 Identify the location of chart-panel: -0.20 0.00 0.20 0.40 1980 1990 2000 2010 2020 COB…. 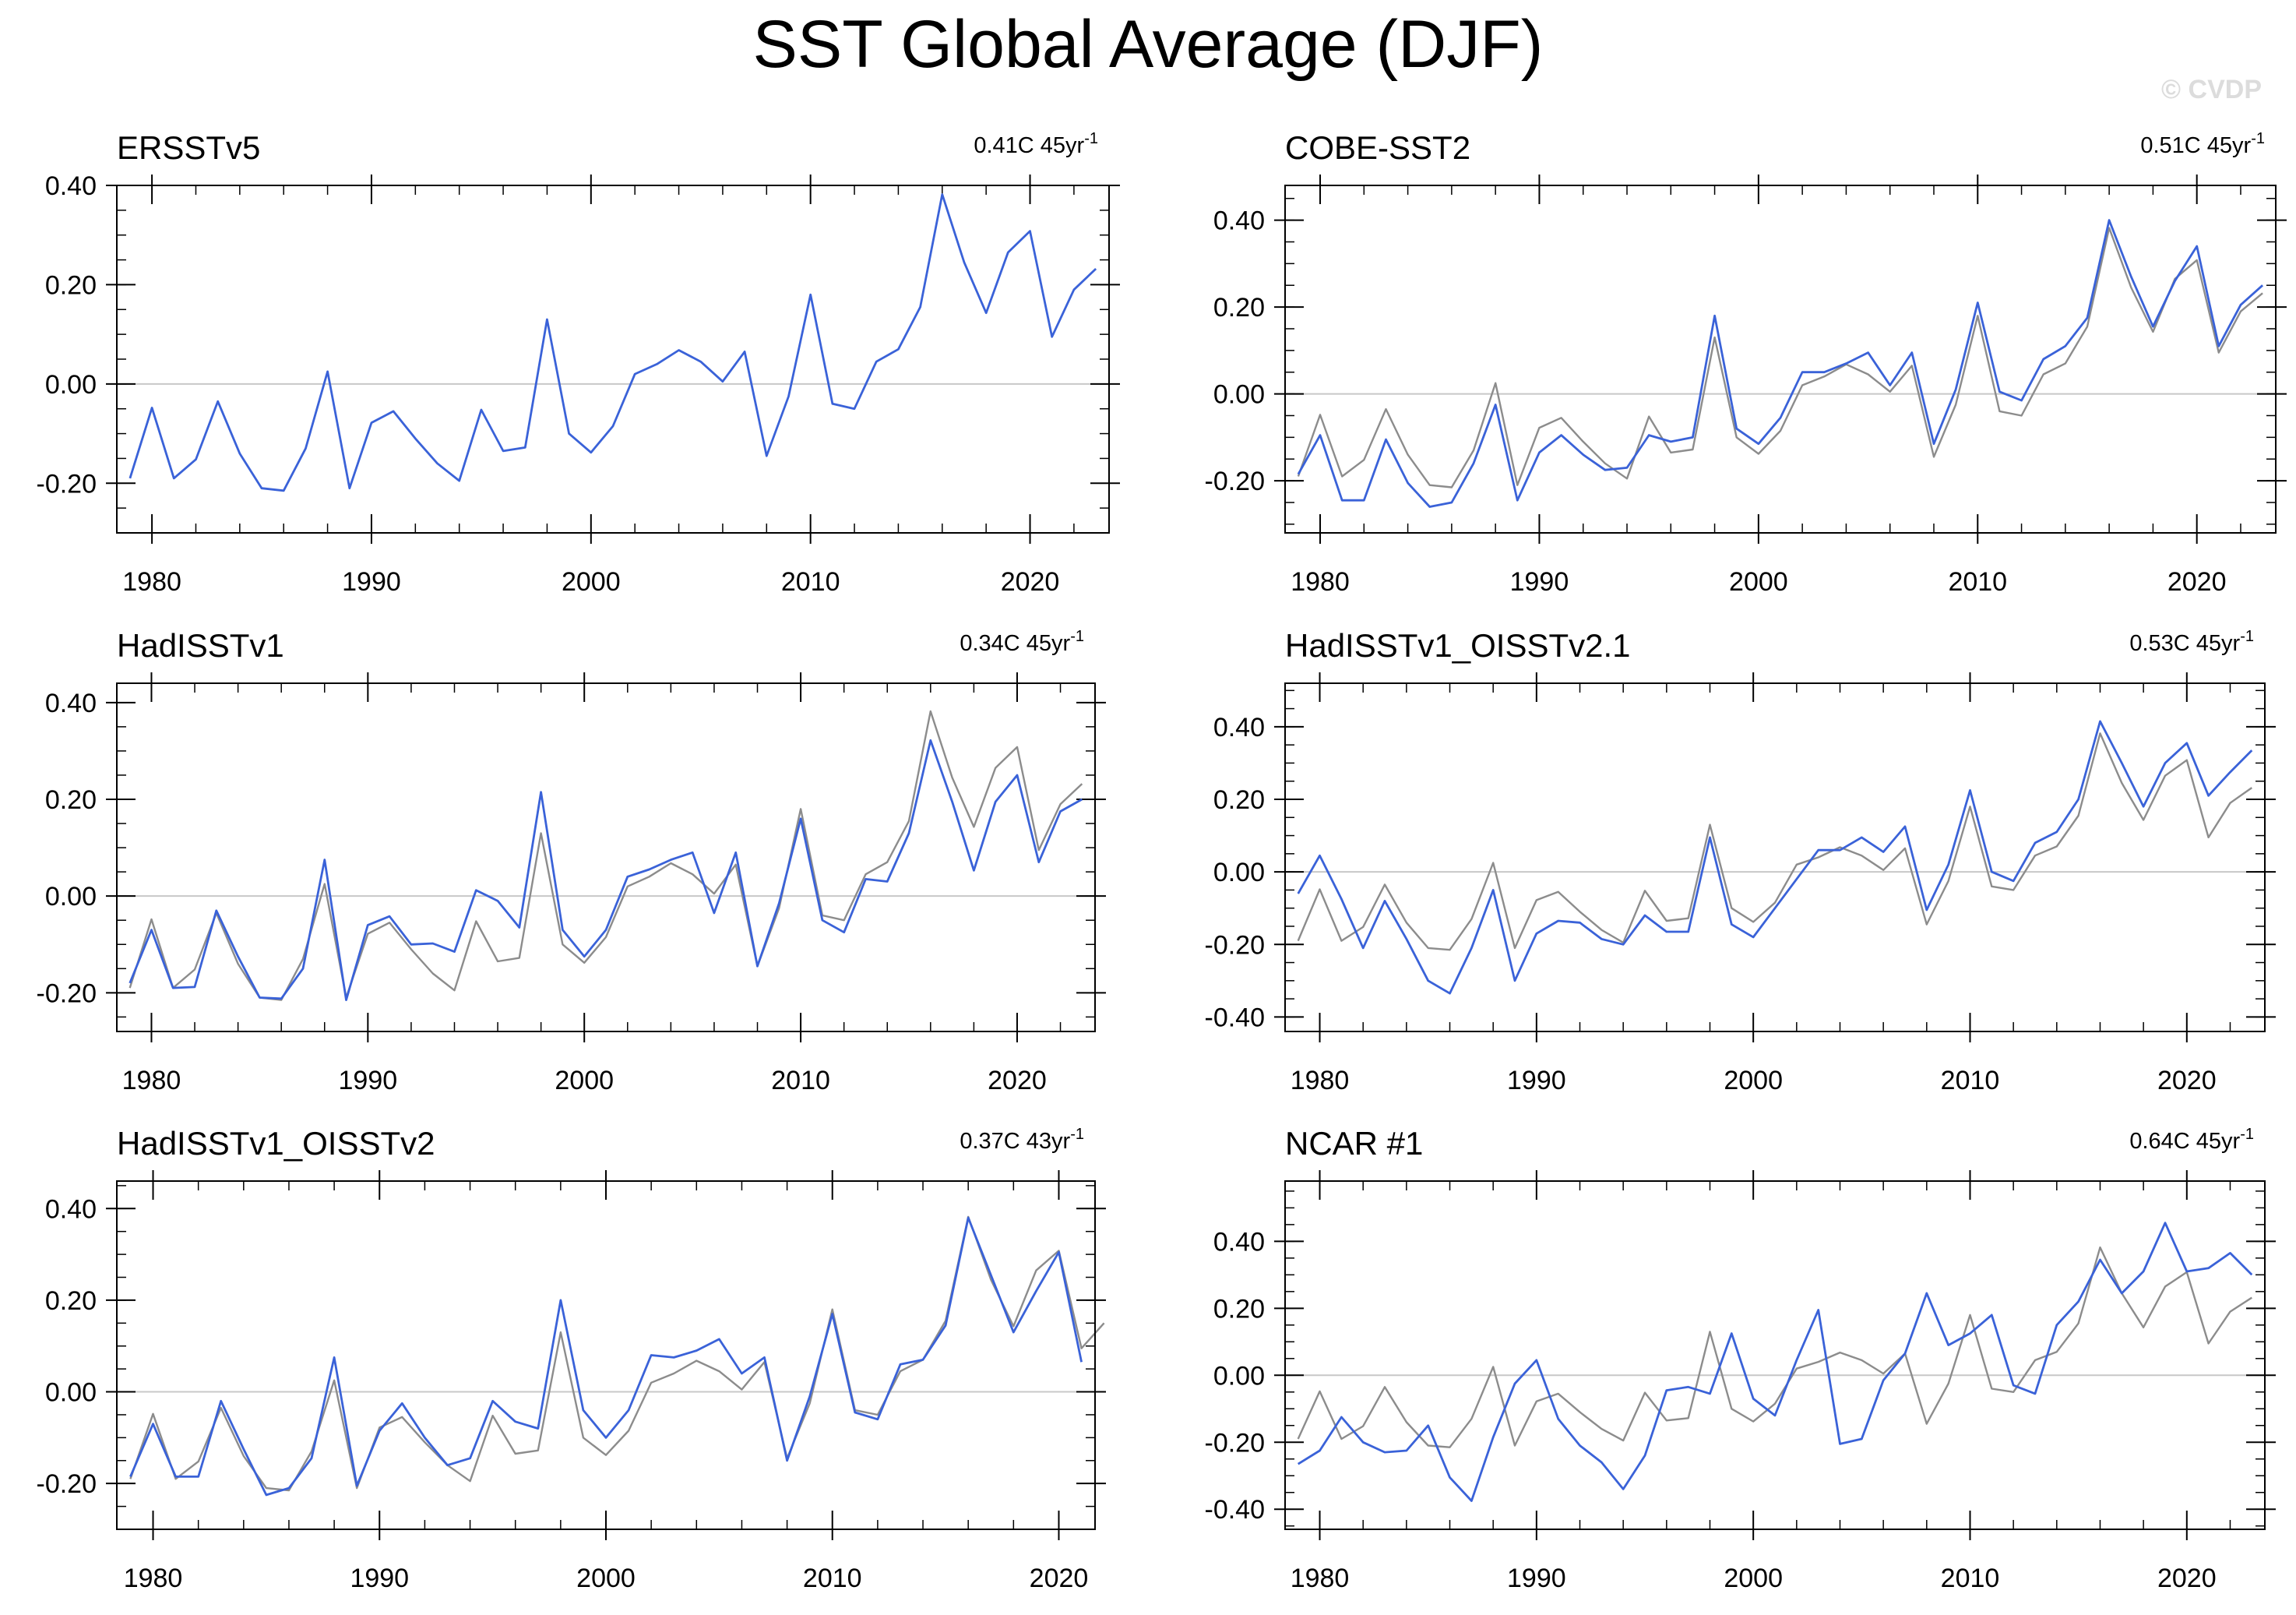
(1746, 363).